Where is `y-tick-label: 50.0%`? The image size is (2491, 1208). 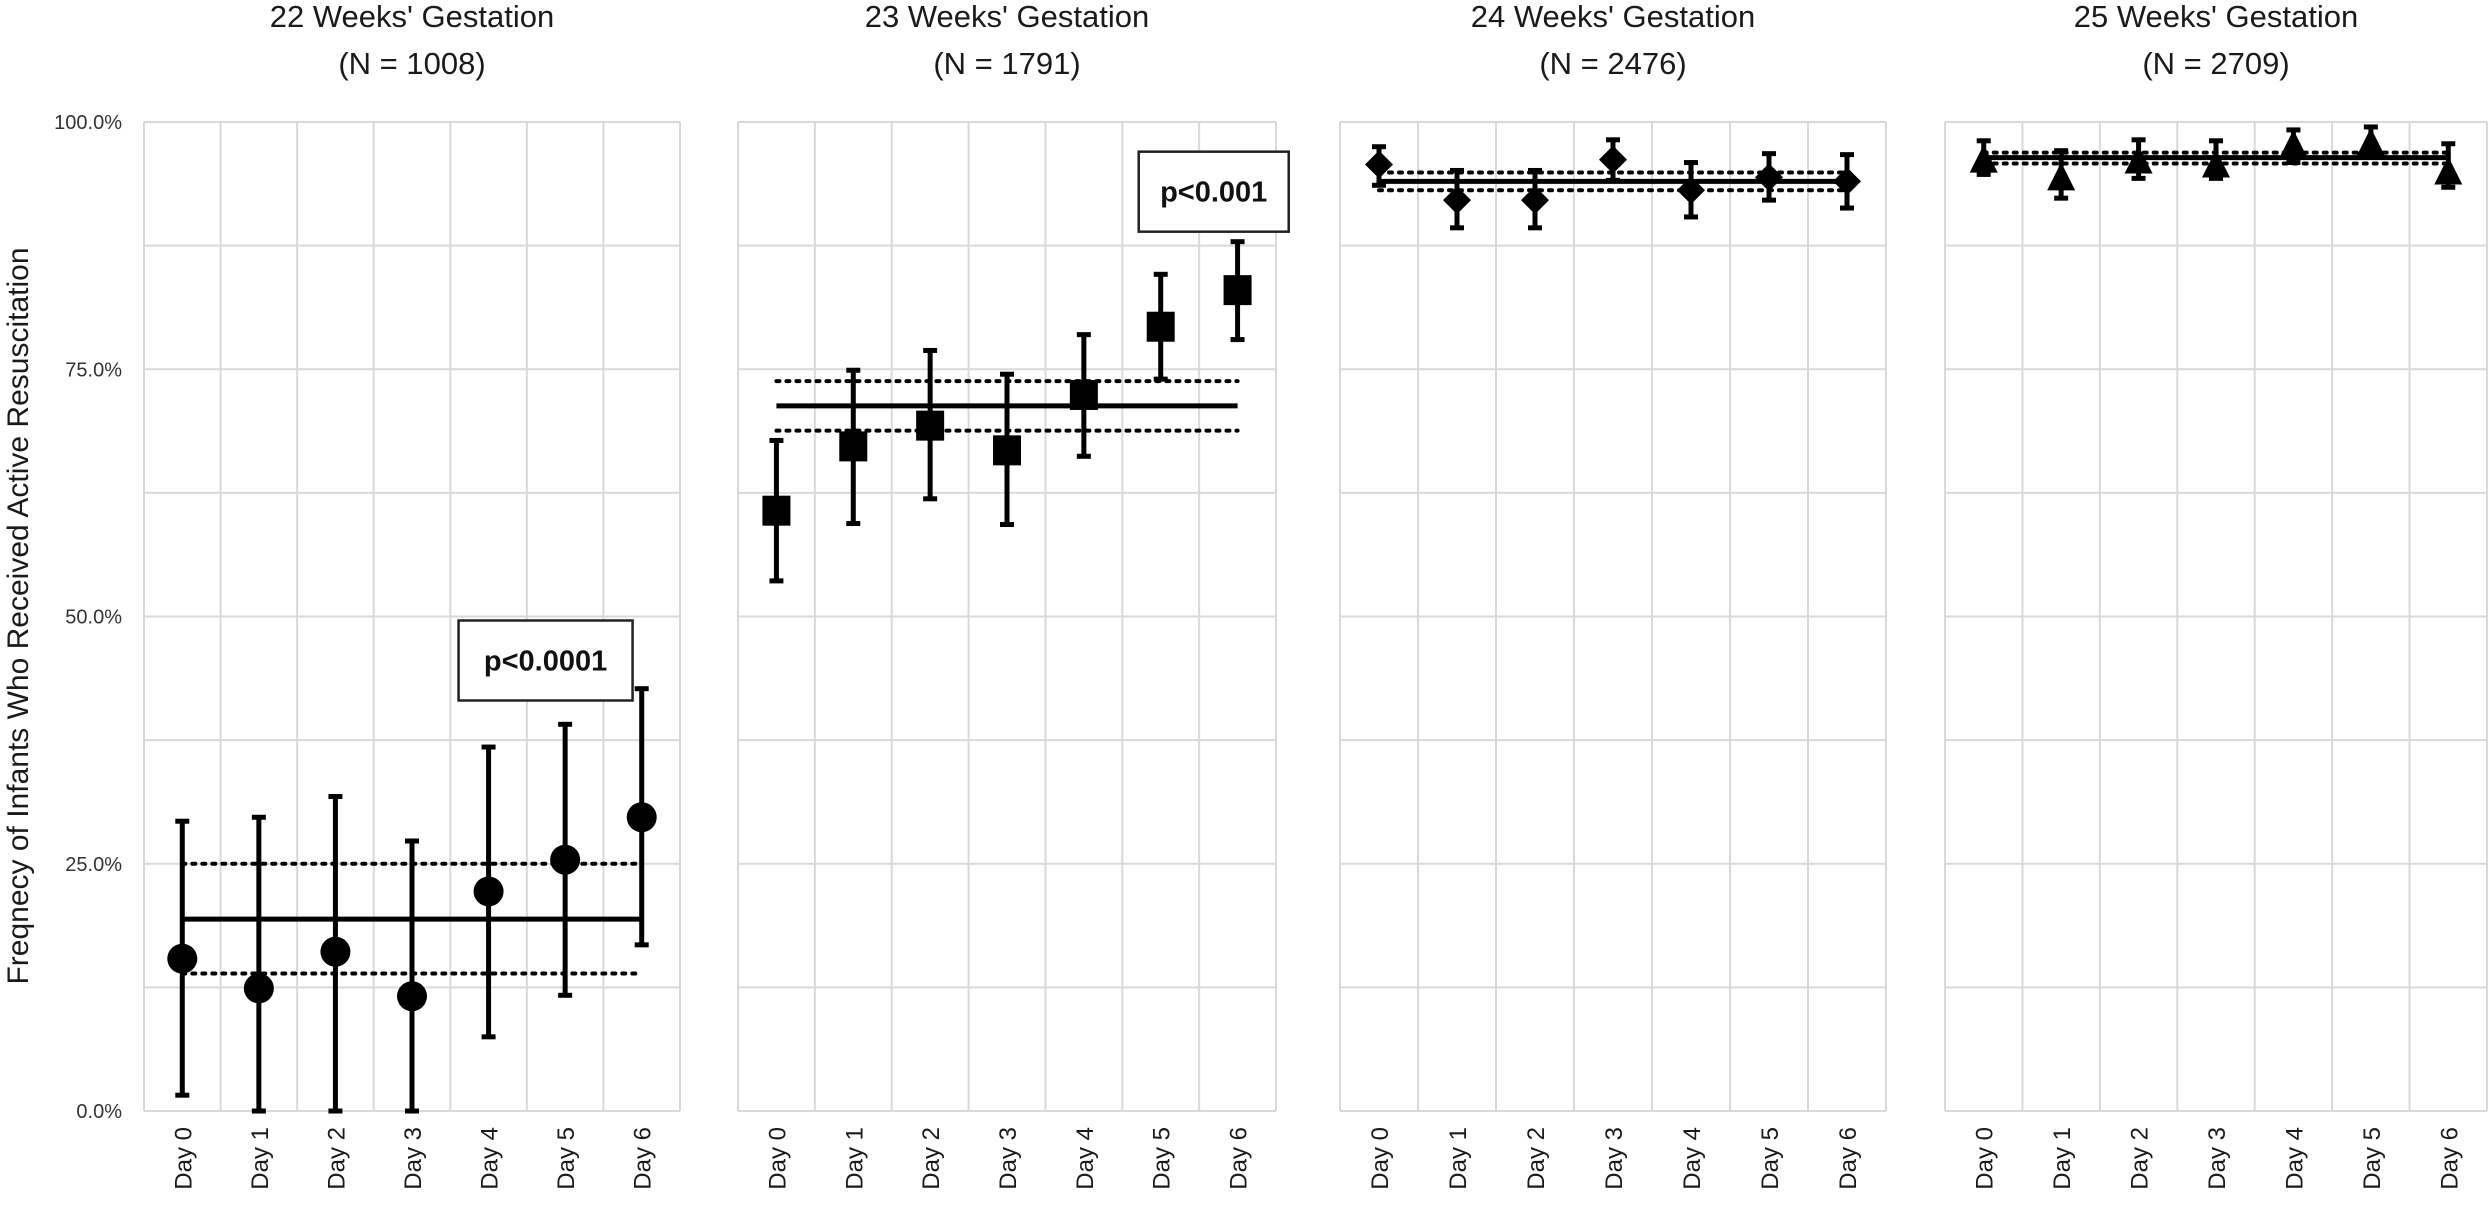 y-tick-label: 50.0% is located at coordinates (93, 618).